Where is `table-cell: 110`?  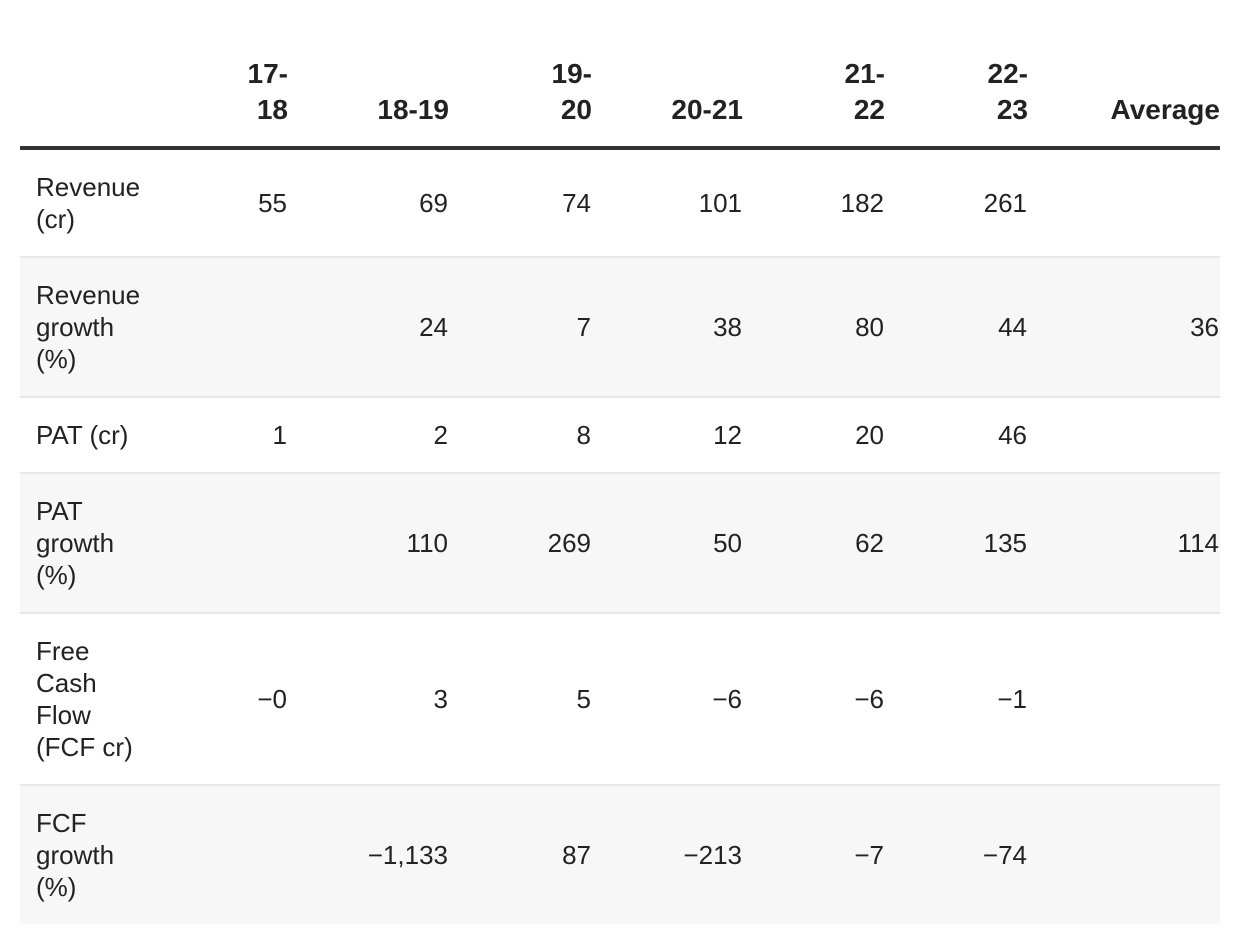 table-cell: 110 is located at coordinates (368, 543).